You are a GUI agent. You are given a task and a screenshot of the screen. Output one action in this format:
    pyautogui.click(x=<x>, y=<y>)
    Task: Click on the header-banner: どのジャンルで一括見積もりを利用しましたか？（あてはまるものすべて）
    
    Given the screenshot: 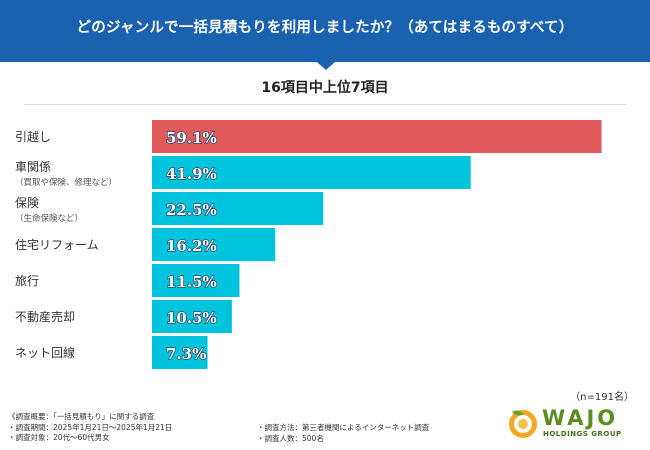 What is the action you would take?
    pyautogui.click(x=325, y=31)
    